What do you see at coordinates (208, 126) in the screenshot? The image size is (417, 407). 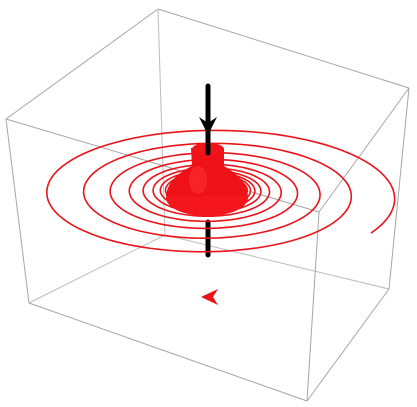 I see `down-arrow-icon` at bounding box center [208, 126].